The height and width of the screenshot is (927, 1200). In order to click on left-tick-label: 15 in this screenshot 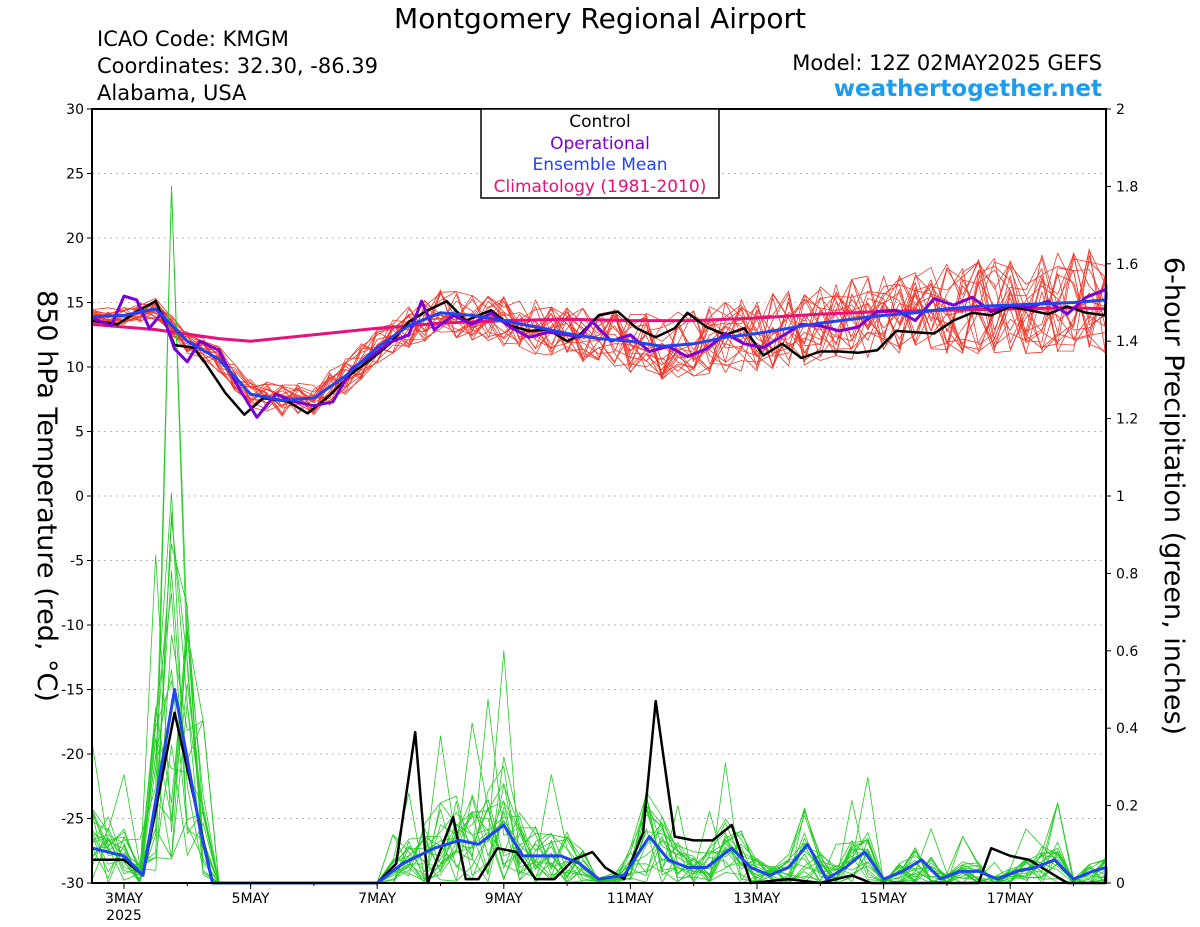, I will do `click(75, 304)`.